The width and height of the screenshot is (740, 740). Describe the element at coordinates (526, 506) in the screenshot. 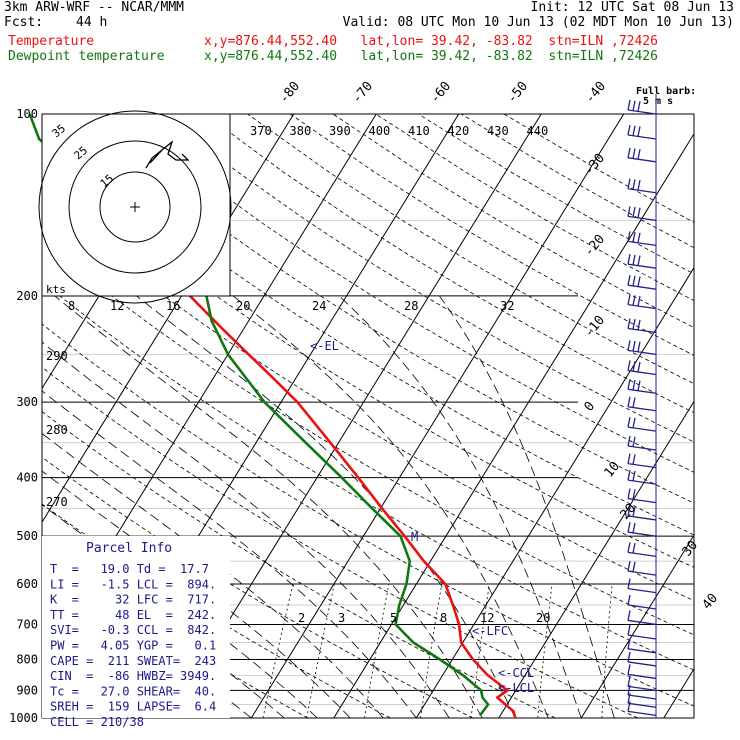

I see `moist-adiabat` at that location.